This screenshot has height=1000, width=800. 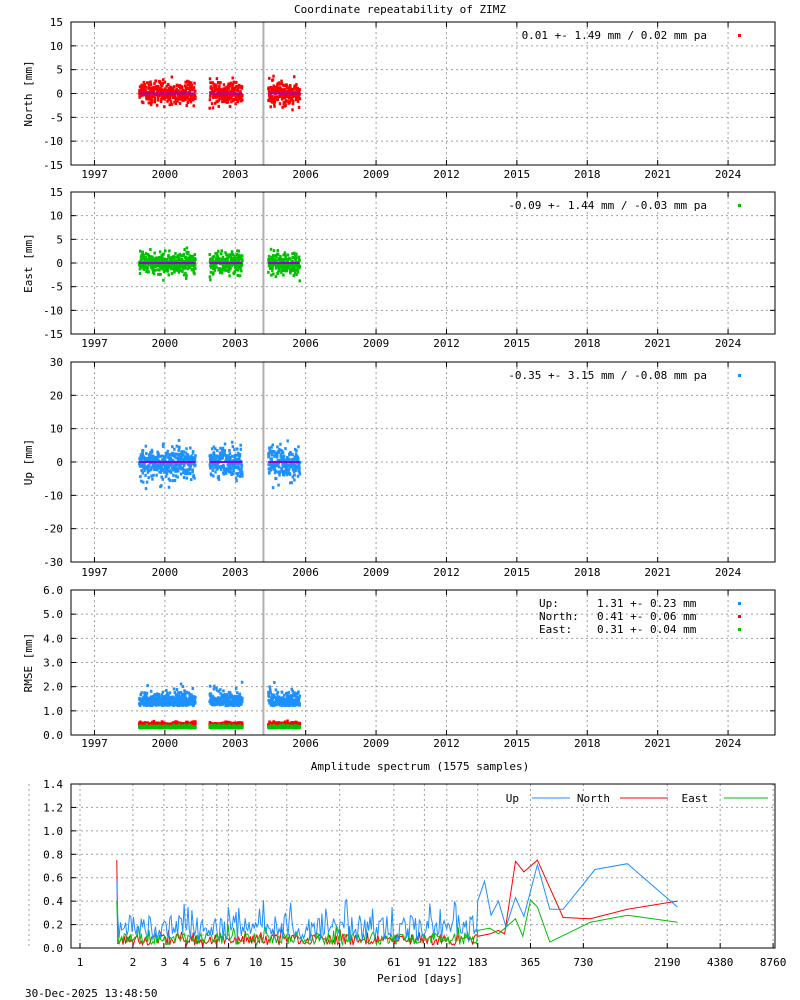 What do you see at coordinates (739, 205) in the screenshot?
I see `legend-marker` at bounding box center [739, 205].